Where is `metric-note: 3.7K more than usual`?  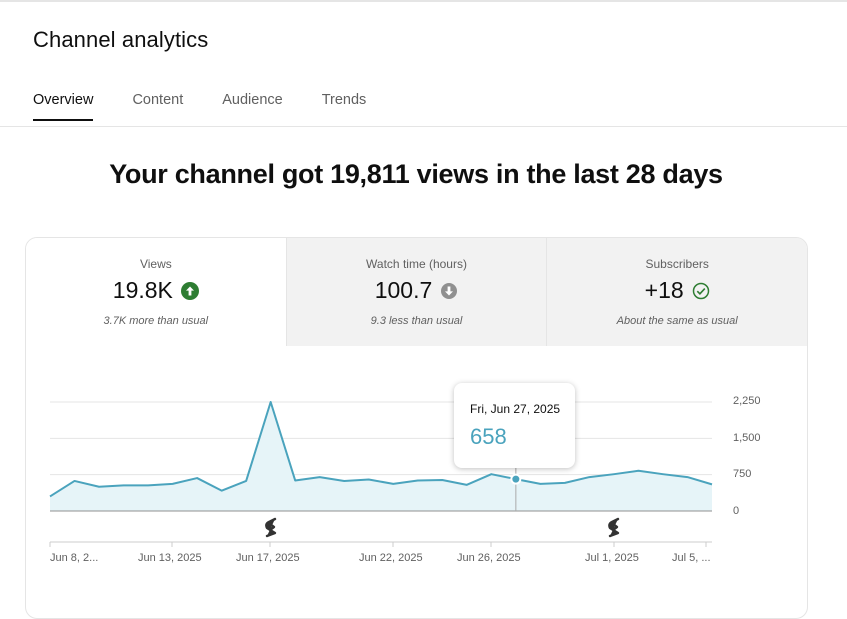
metric-note: 3.7K more than usual is located at coordinates (156, 321).